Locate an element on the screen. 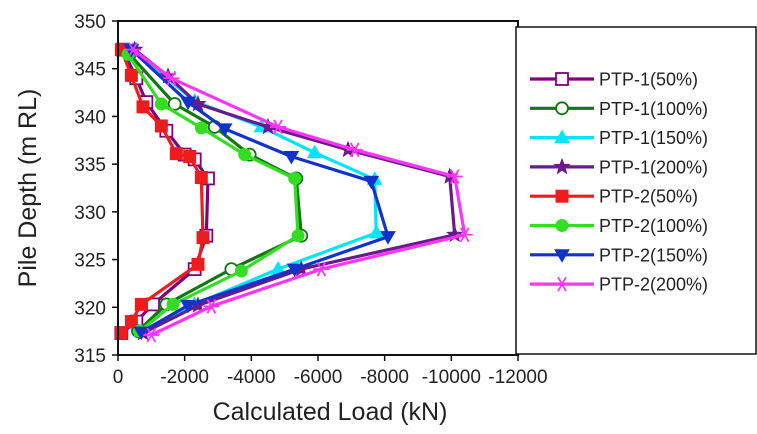 This screenshot has width=757, height=434. legend-item: PTP-1(50%) is located at coordinates (614, 80).